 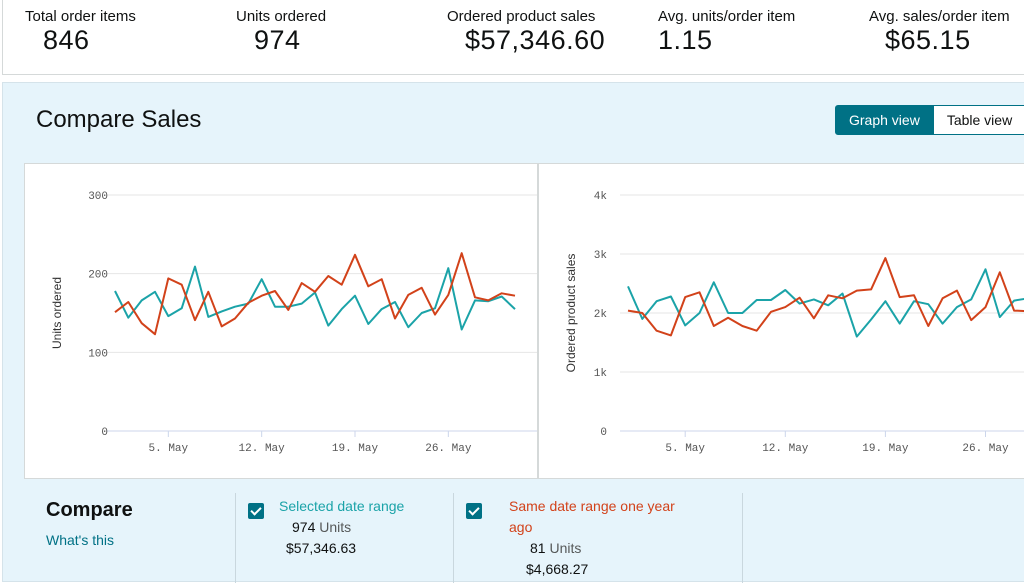 What do you see at coordinates (342, 506) in the screenshot?
I see `selected-range-label: Selected date range` at bounding box center [342, 506].